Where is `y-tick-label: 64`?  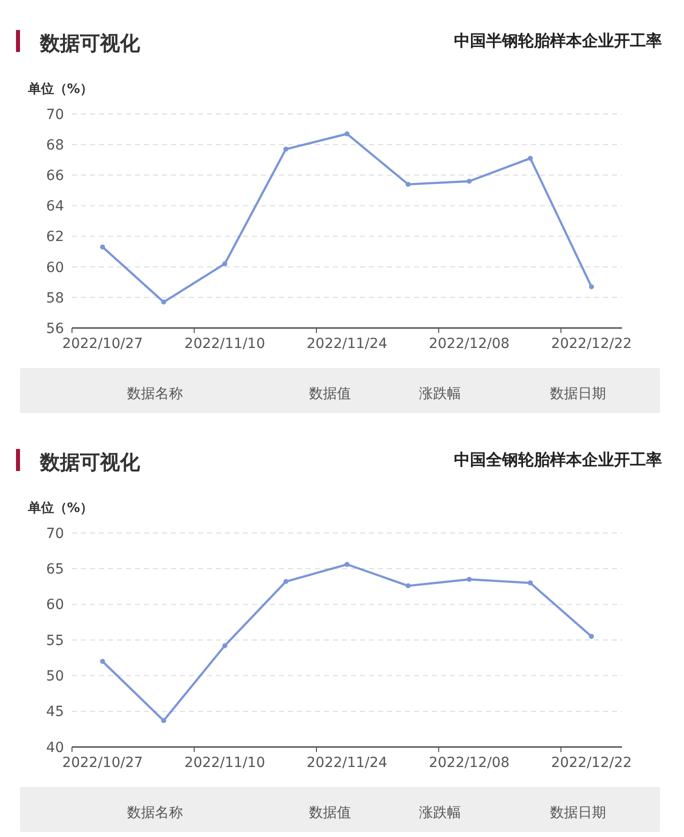
y-tick-label: 64 is located at coordinates (55, 206).